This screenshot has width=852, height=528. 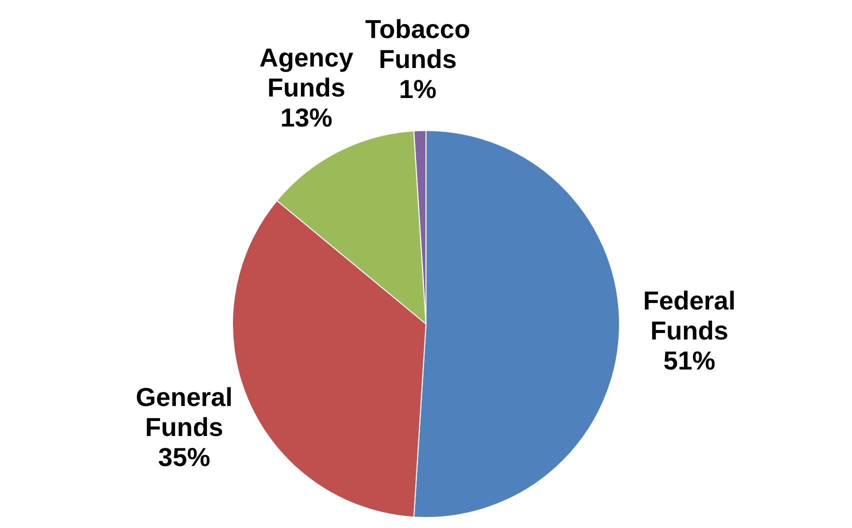 I want to click on data-label: 13%, so click(x=306, y=117).